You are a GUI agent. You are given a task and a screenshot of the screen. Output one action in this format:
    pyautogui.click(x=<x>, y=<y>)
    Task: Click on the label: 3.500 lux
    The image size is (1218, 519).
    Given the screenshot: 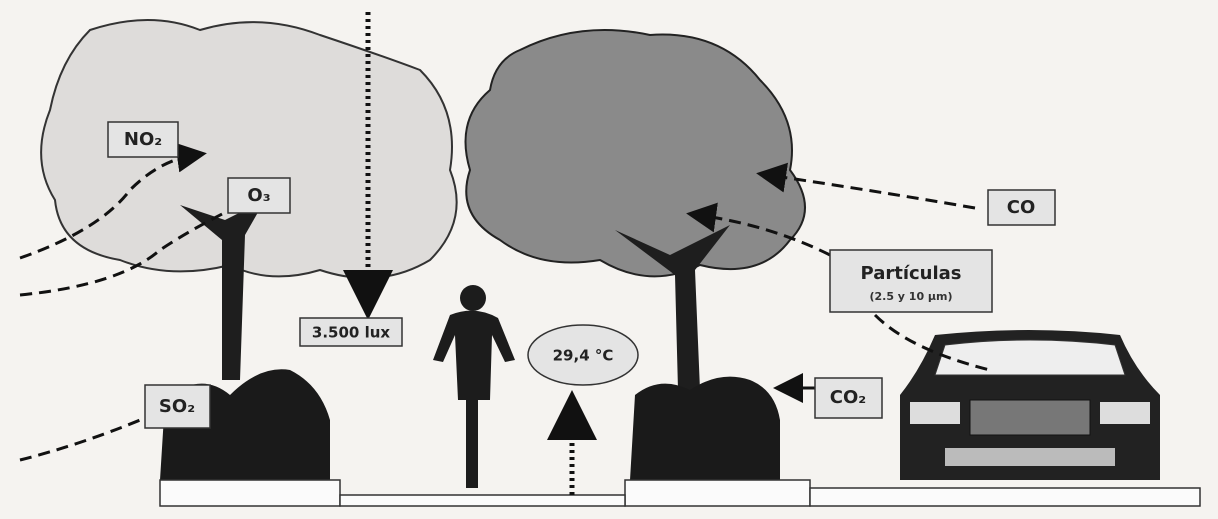 What is the action you would take?
    pyautogui.click(x=351, y=333)
    